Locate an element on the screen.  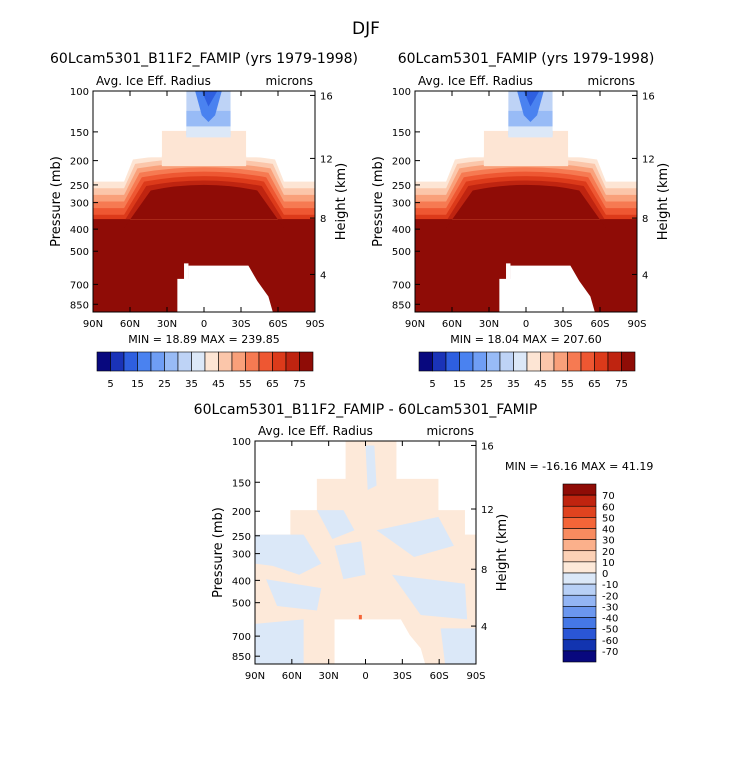
colorbar-label: 0 is located at coordinates (605, 574).